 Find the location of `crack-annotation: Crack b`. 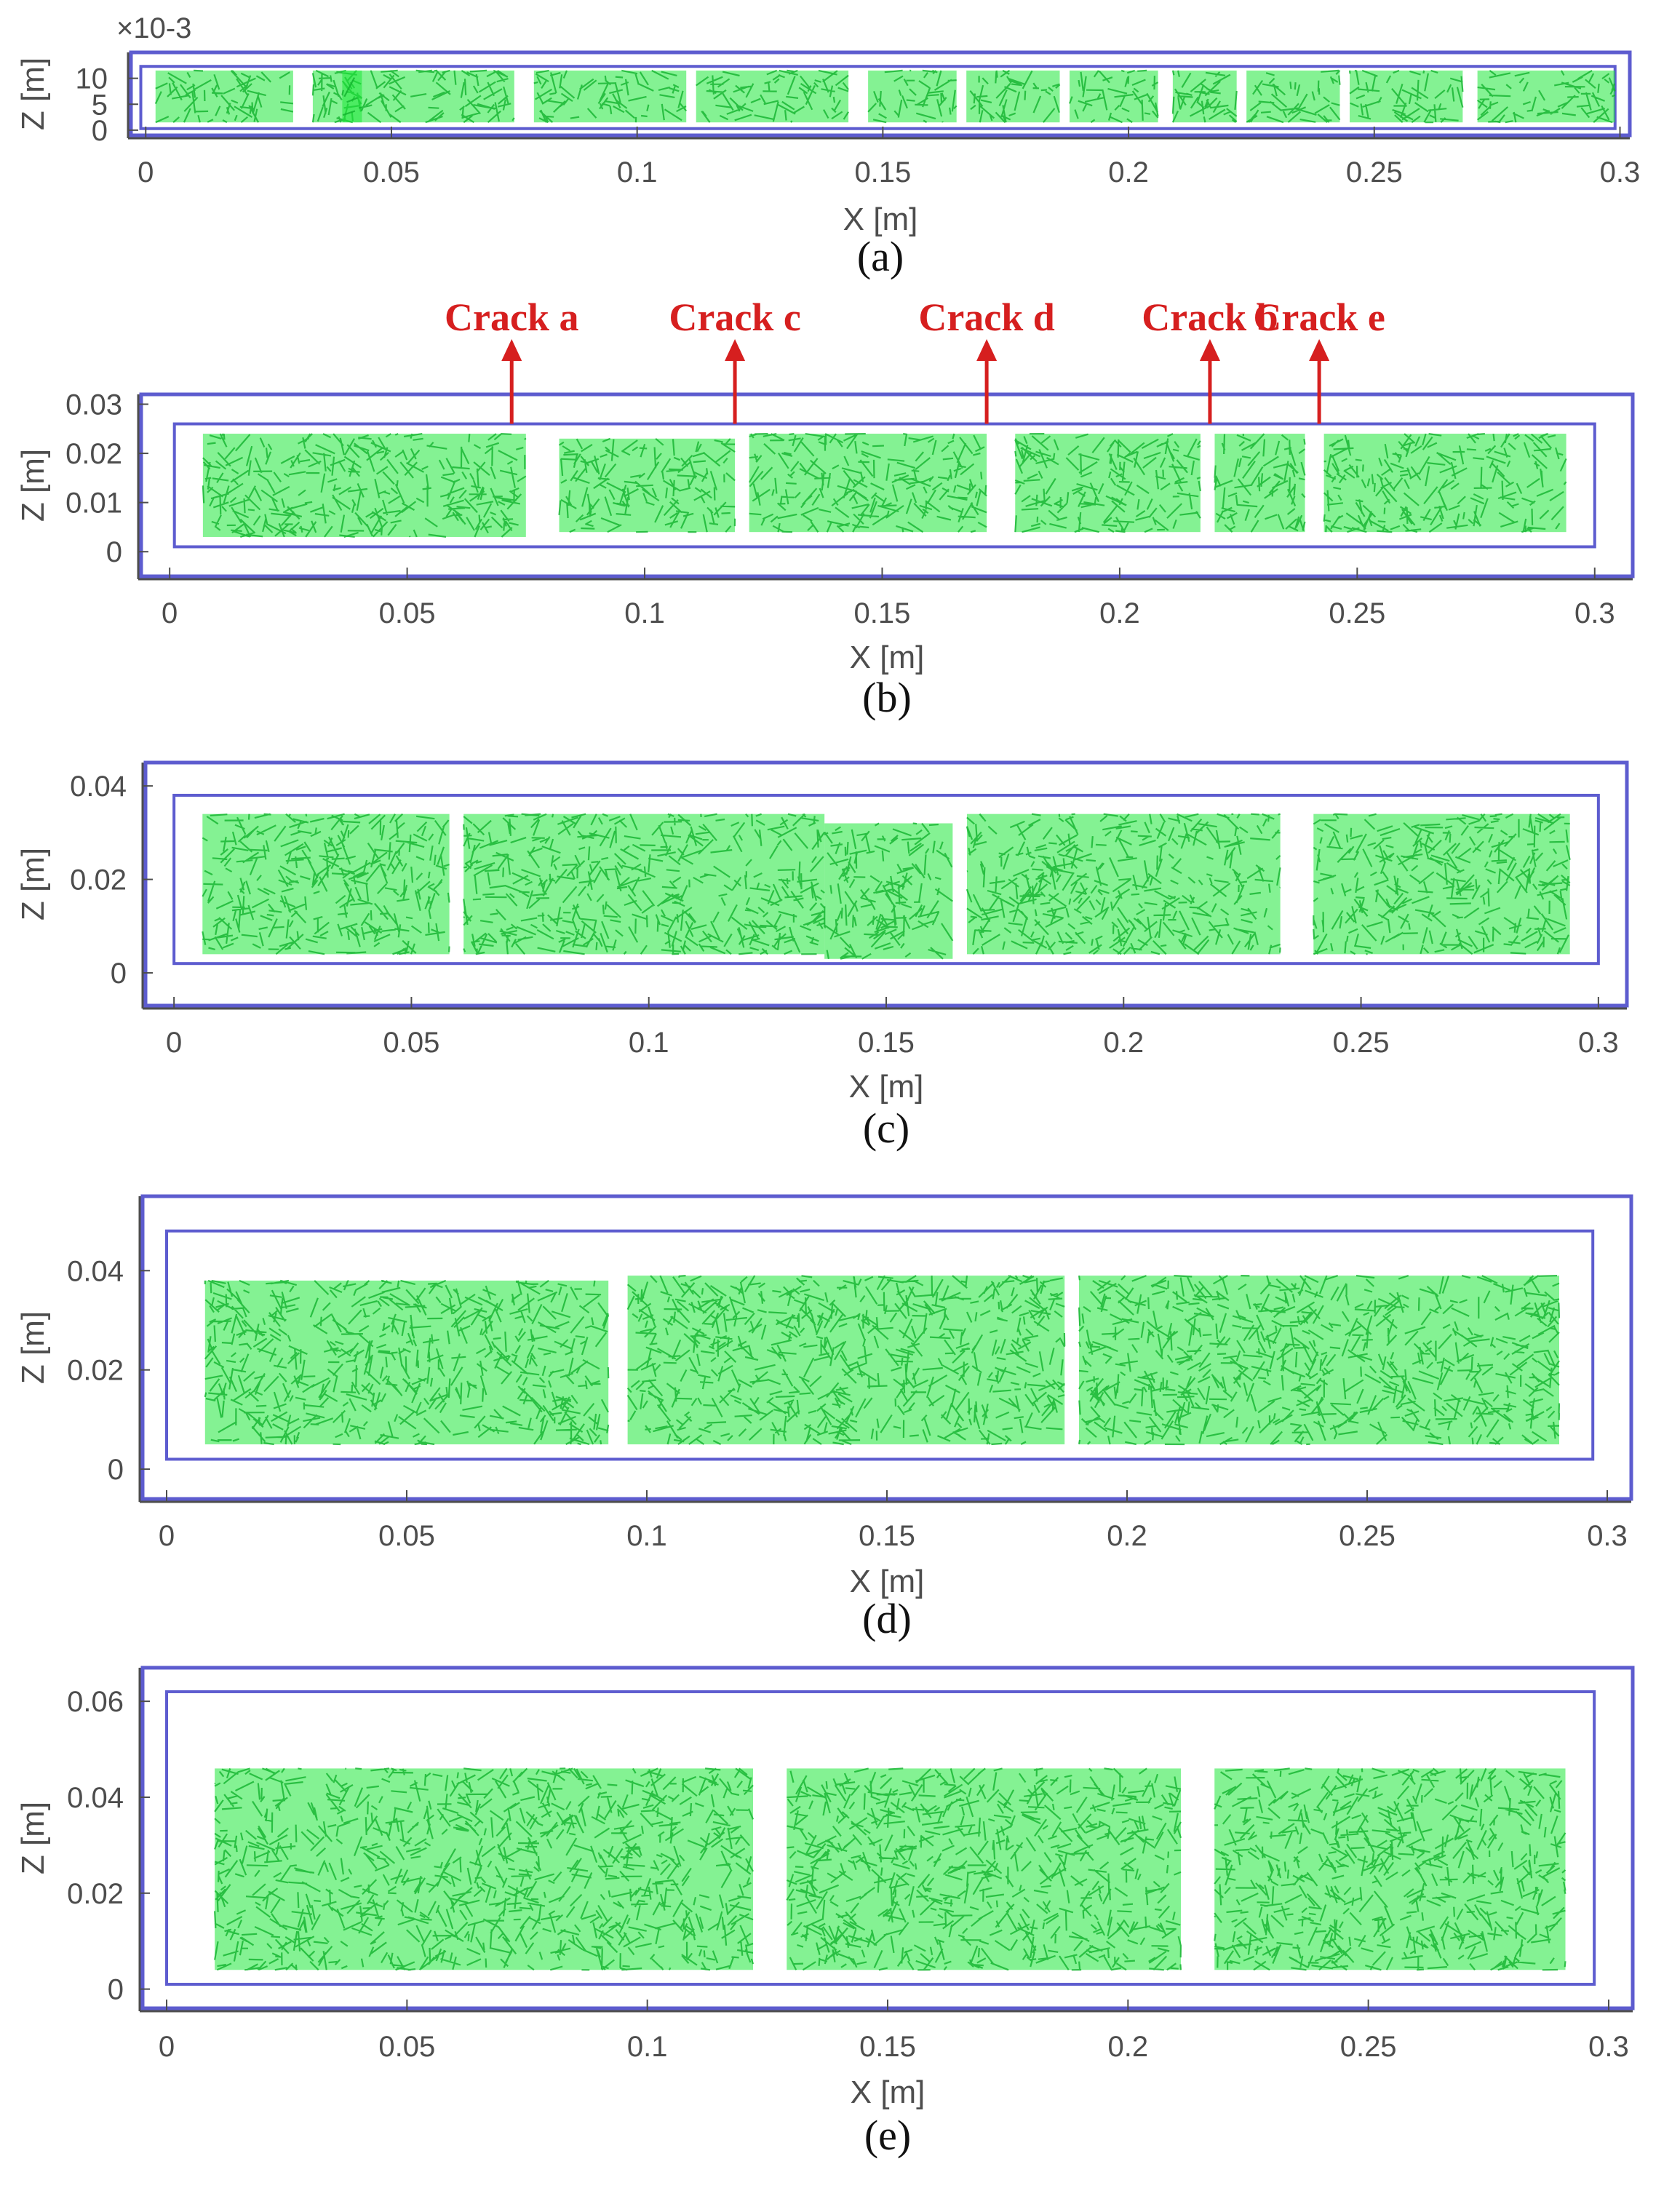

crack-annotation: Crack b is located at coordinates (1210, 359).